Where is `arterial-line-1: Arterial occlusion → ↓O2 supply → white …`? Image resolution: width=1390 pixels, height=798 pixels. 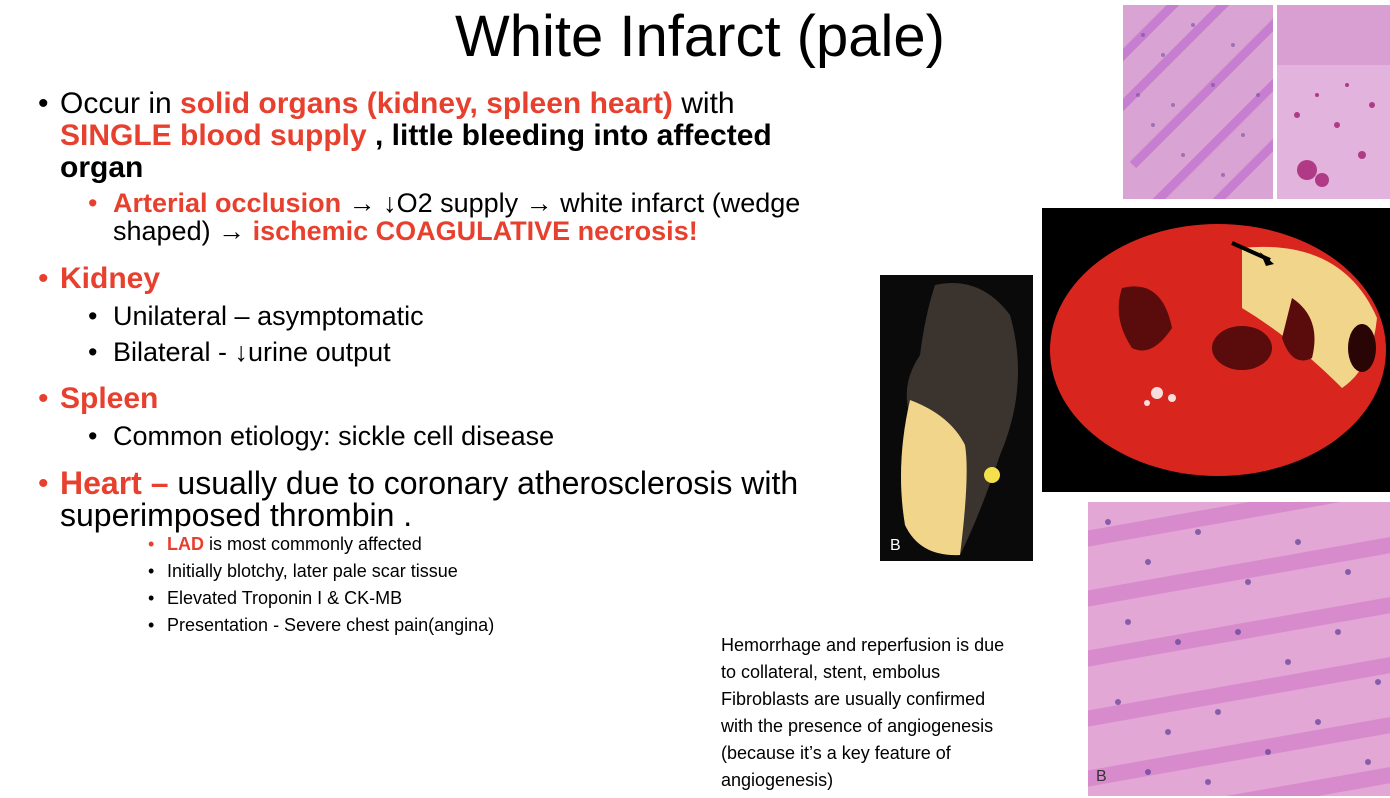 arterial-line-1: Arterial occlusion → ↓O2 supply → white … is located at coordinates (457, 203).